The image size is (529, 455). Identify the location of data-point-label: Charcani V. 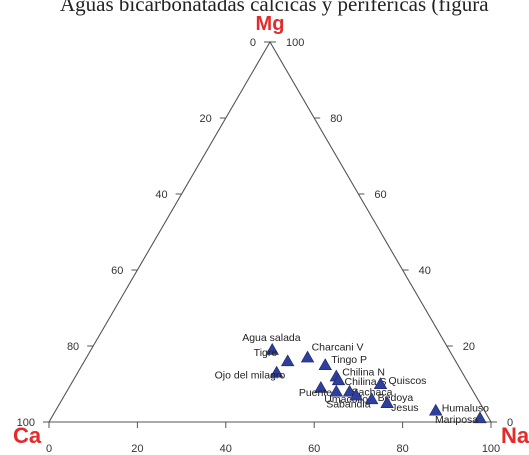
(338, 347).